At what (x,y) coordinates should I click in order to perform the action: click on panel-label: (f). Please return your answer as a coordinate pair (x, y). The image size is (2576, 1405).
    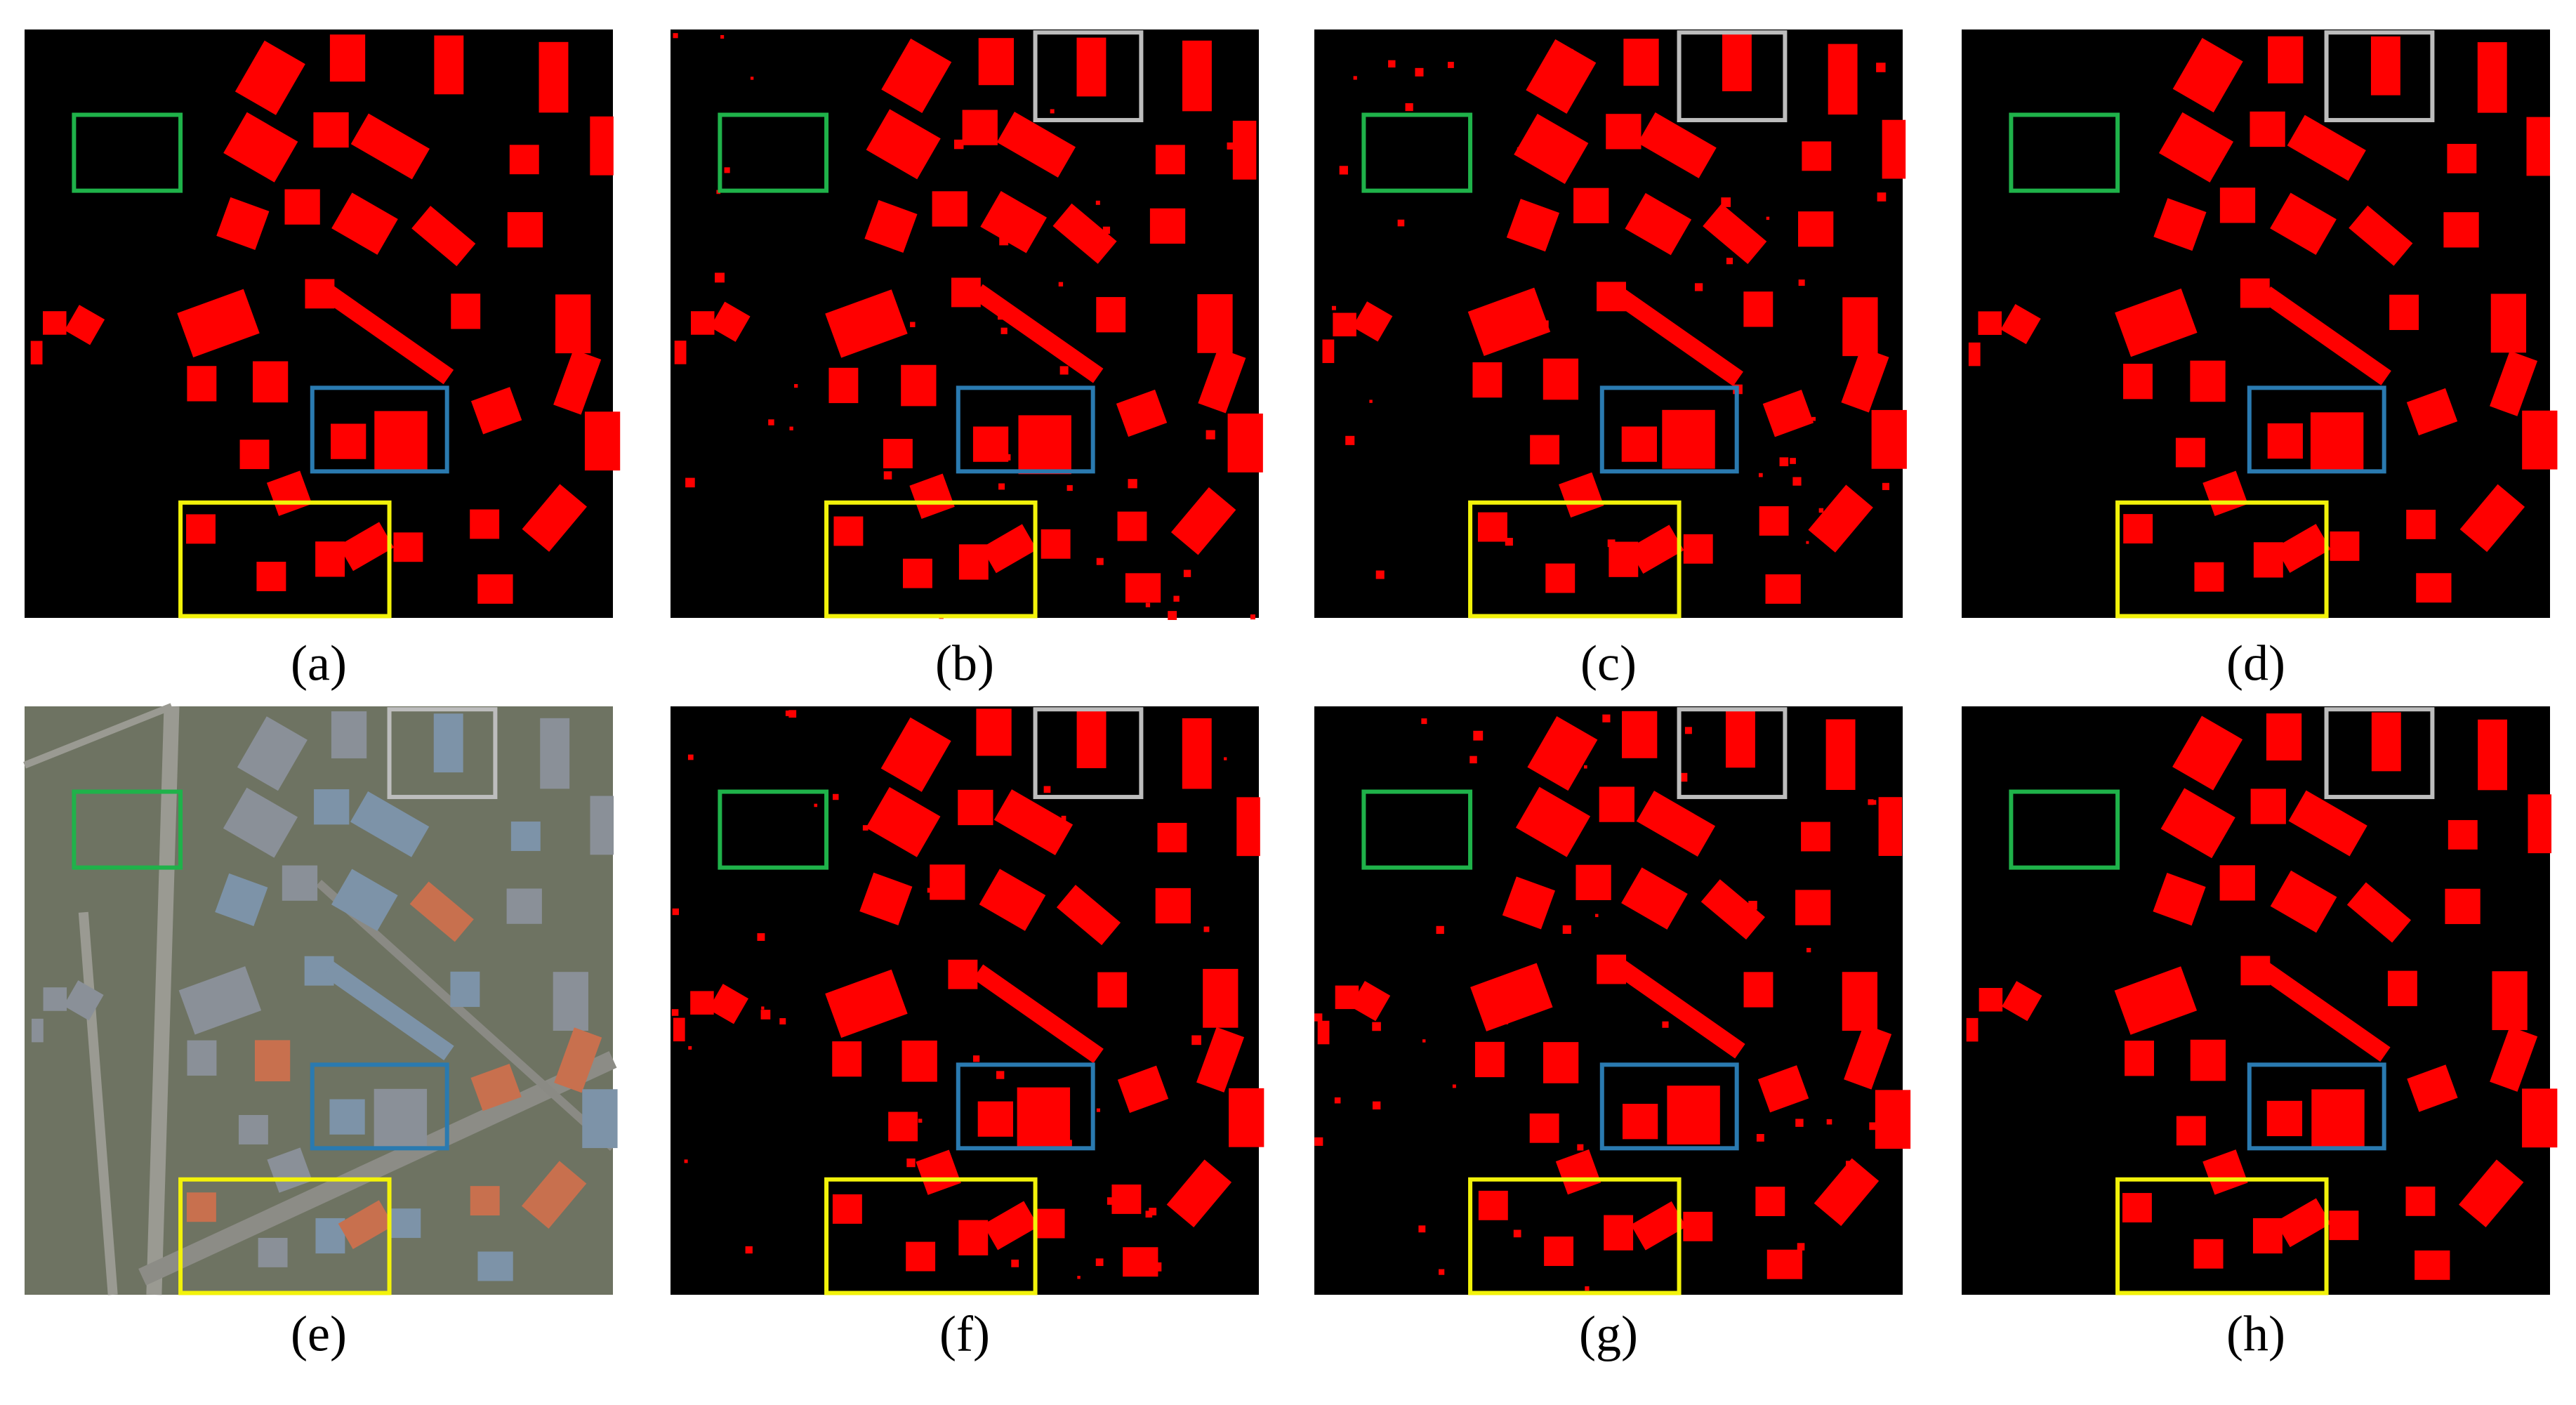
    Looking at the image, I should click on (964, 1334).